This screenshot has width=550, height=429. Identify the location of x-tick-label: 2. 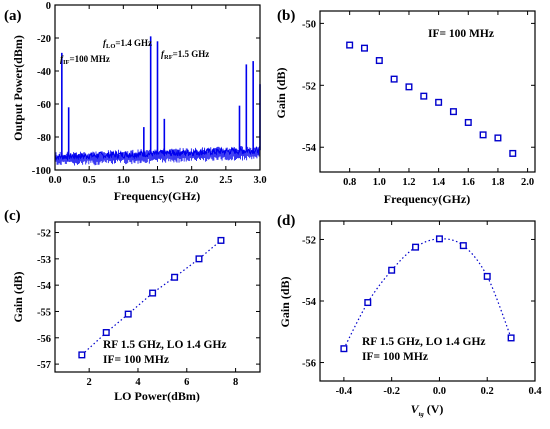
(89, 382).